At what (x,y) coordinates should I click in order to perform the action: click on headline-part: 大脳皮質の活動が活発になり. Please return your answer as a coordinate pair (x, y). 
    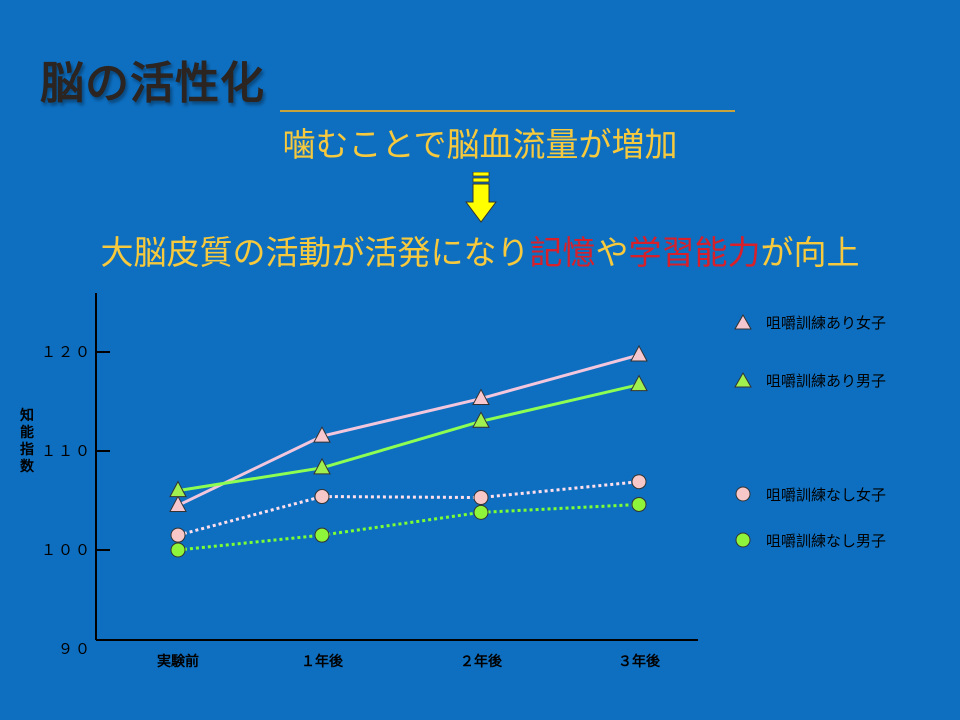
    Looking at the image, I should click on (315, 252).